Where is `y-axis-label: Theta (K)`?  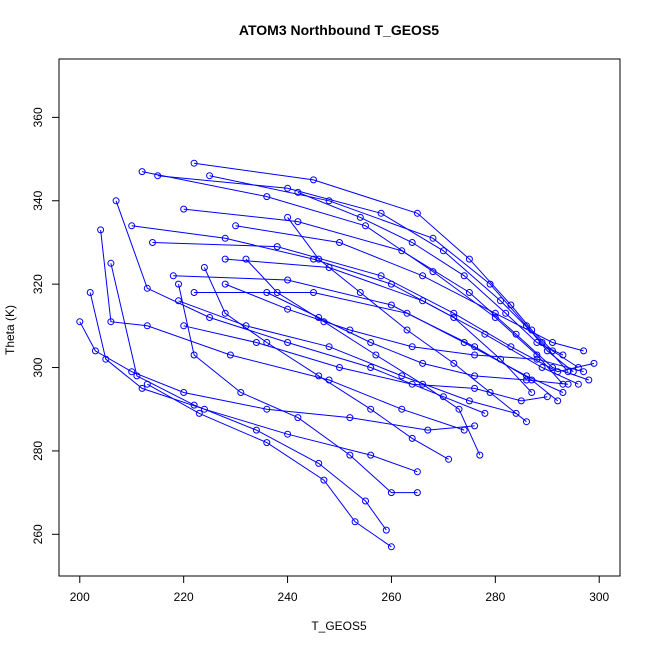 y-axis-label: Theta (K) is located at coordinates (10, 330).